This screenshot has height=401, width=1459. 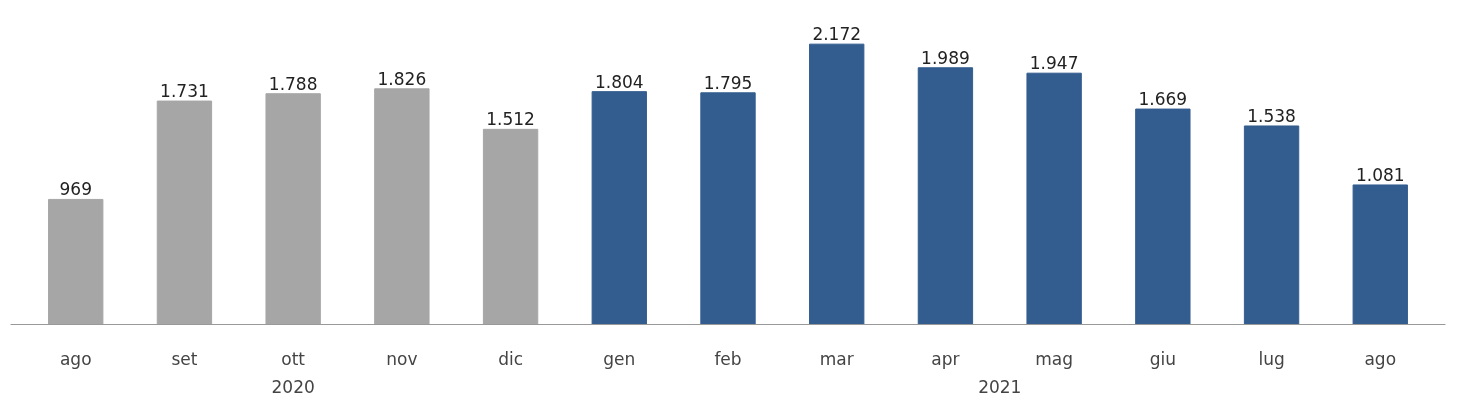 What do you see at coordinates (1000, 386) in the screenshot?
I see `text: 2021` at bounding box center [1000, 386].